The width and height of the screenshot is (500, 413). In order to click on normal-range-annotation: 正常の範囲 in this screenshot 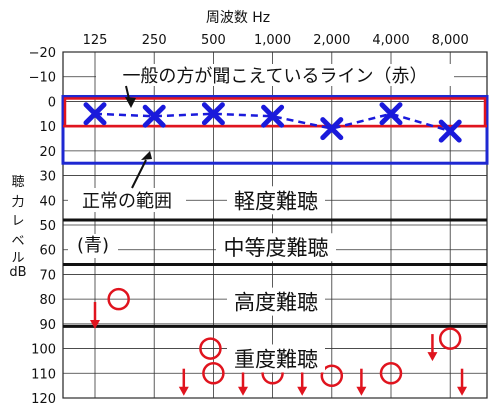, I will do `click(127, 201)`.